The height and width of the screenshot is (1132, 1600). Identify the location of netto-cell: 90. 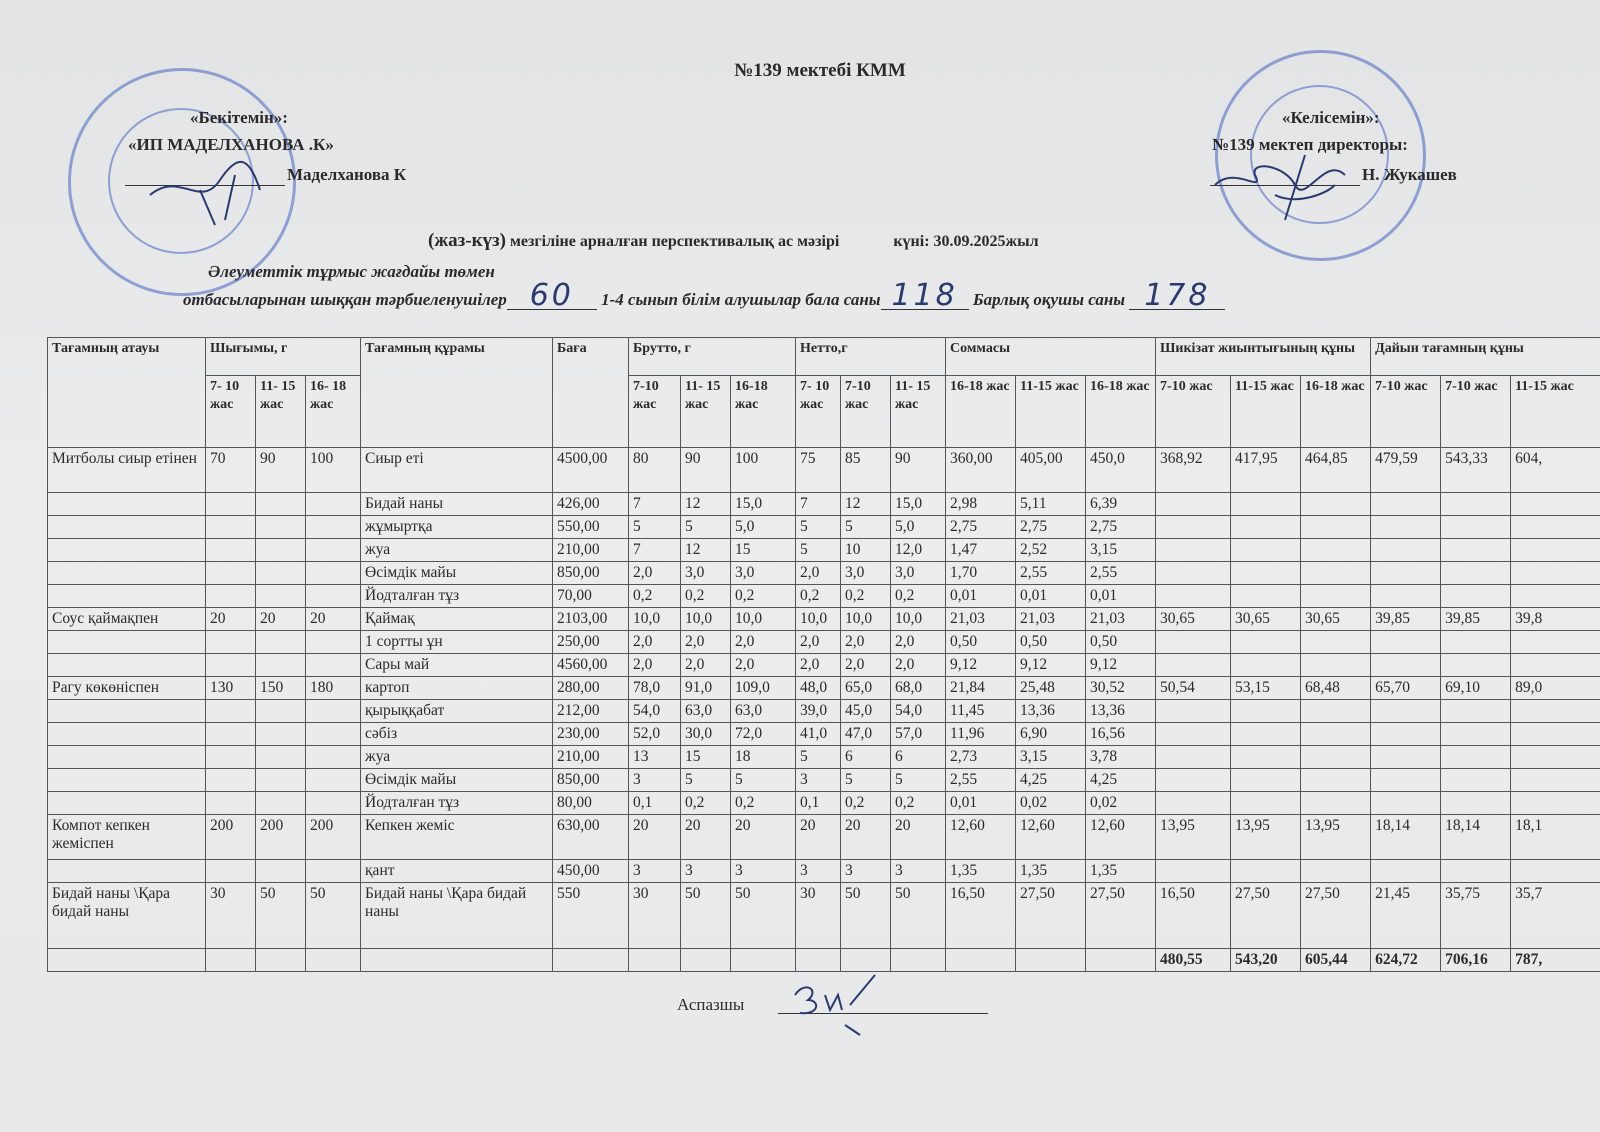
(918, 470).